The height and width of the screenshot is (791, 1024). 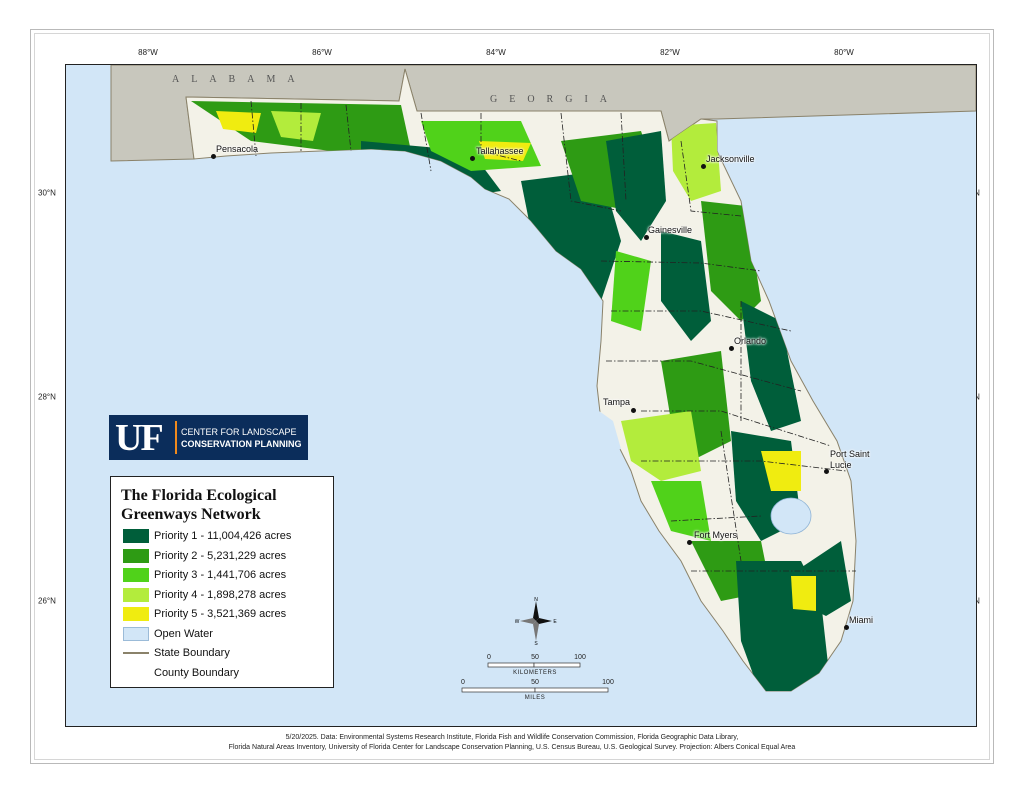 What do you see at coordinates (535, 682) in the screenshot?
I see `scale-mi-tick-50: 50` at bounding box center [535, 682].